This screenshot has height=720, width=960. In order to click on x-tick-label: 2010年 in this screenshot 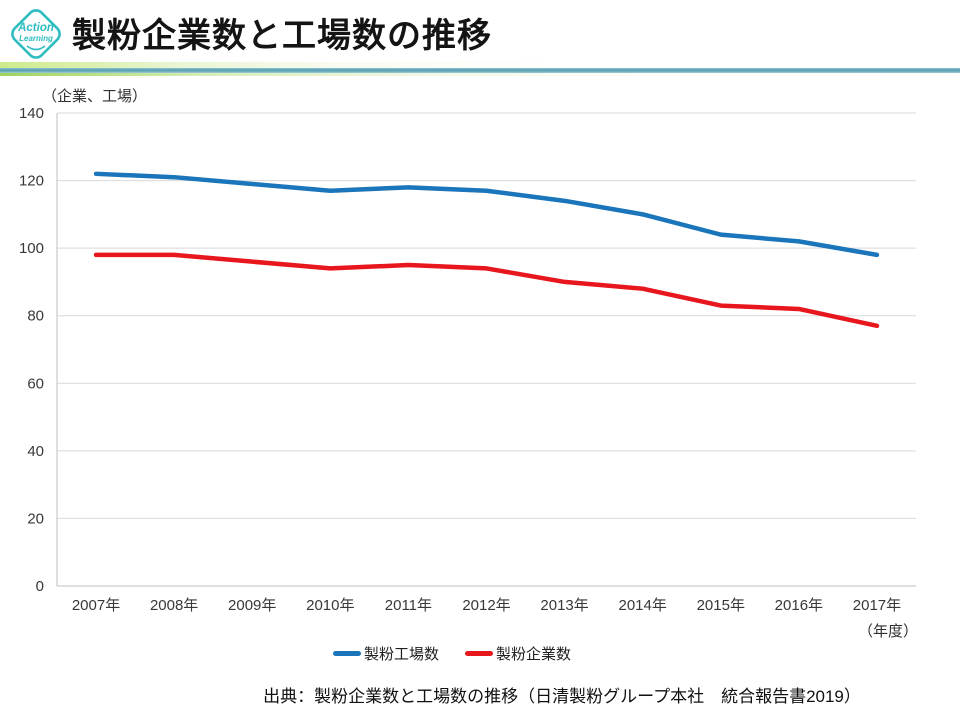, I will do `click(330, 605)`.